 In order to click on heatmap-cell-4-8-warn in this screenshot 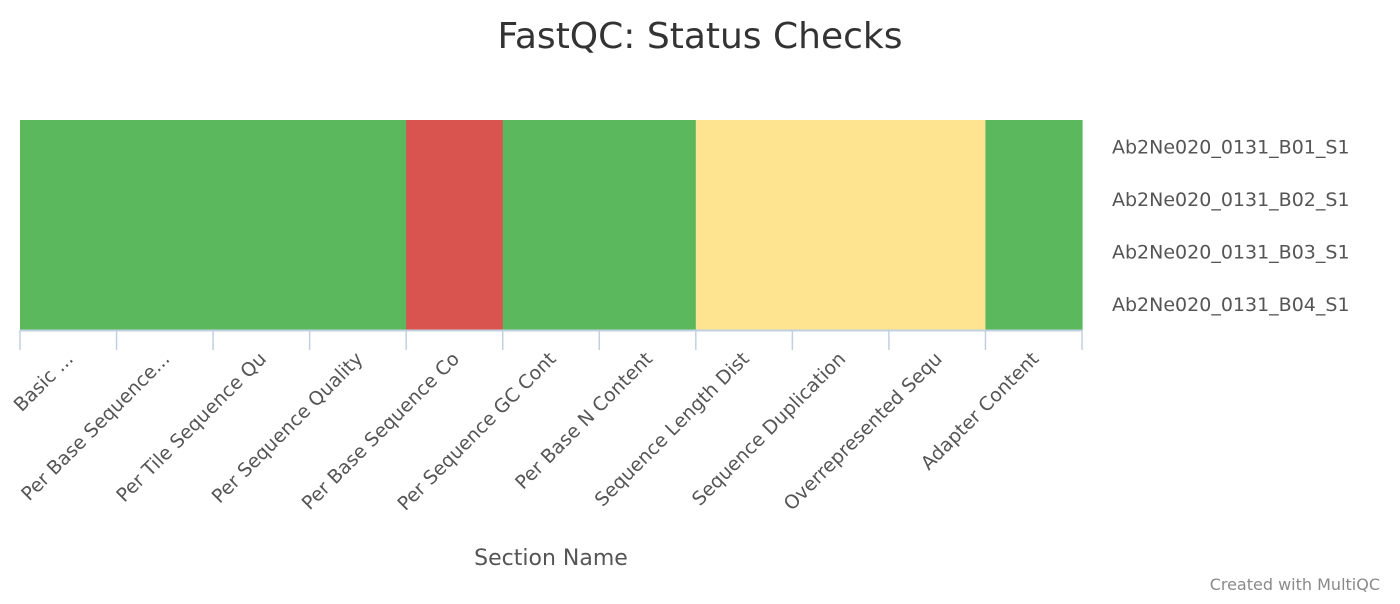, I will do `click(744, 304)`.